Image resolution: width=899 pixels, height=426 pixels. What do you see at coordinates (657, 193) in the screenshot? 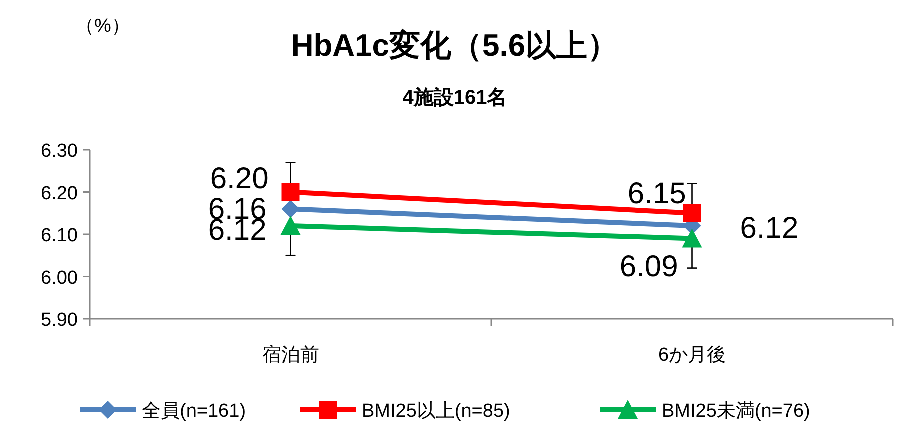
I see `data-label: 6.15` at bounding box center [657, 193].